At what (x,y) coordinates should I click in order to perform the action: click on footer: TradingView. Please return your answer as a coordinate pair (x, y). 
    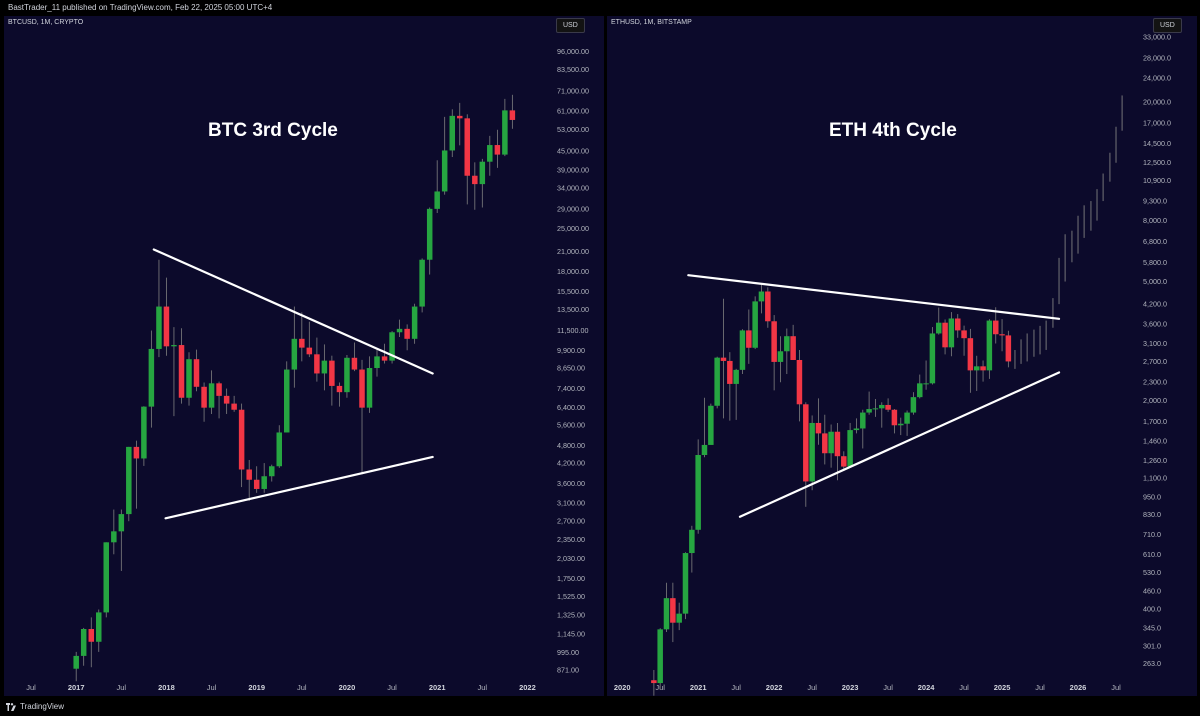
    Looking at the image, I should click on (600, 707).